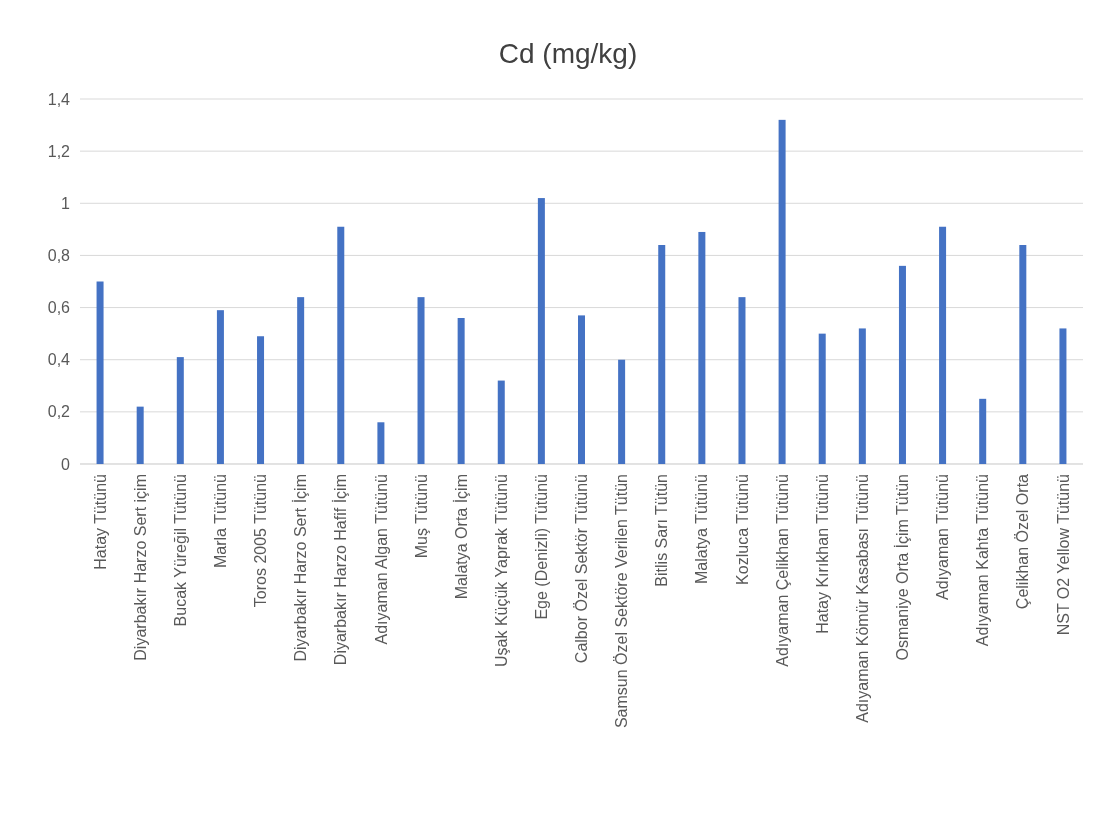 This screenshot has height=829, width=1118. What do you see at coordinates (742, 529) in the screenshot?
I see `x-tick-label: Kozluca Tütünü` at bounding box center [742, 529].